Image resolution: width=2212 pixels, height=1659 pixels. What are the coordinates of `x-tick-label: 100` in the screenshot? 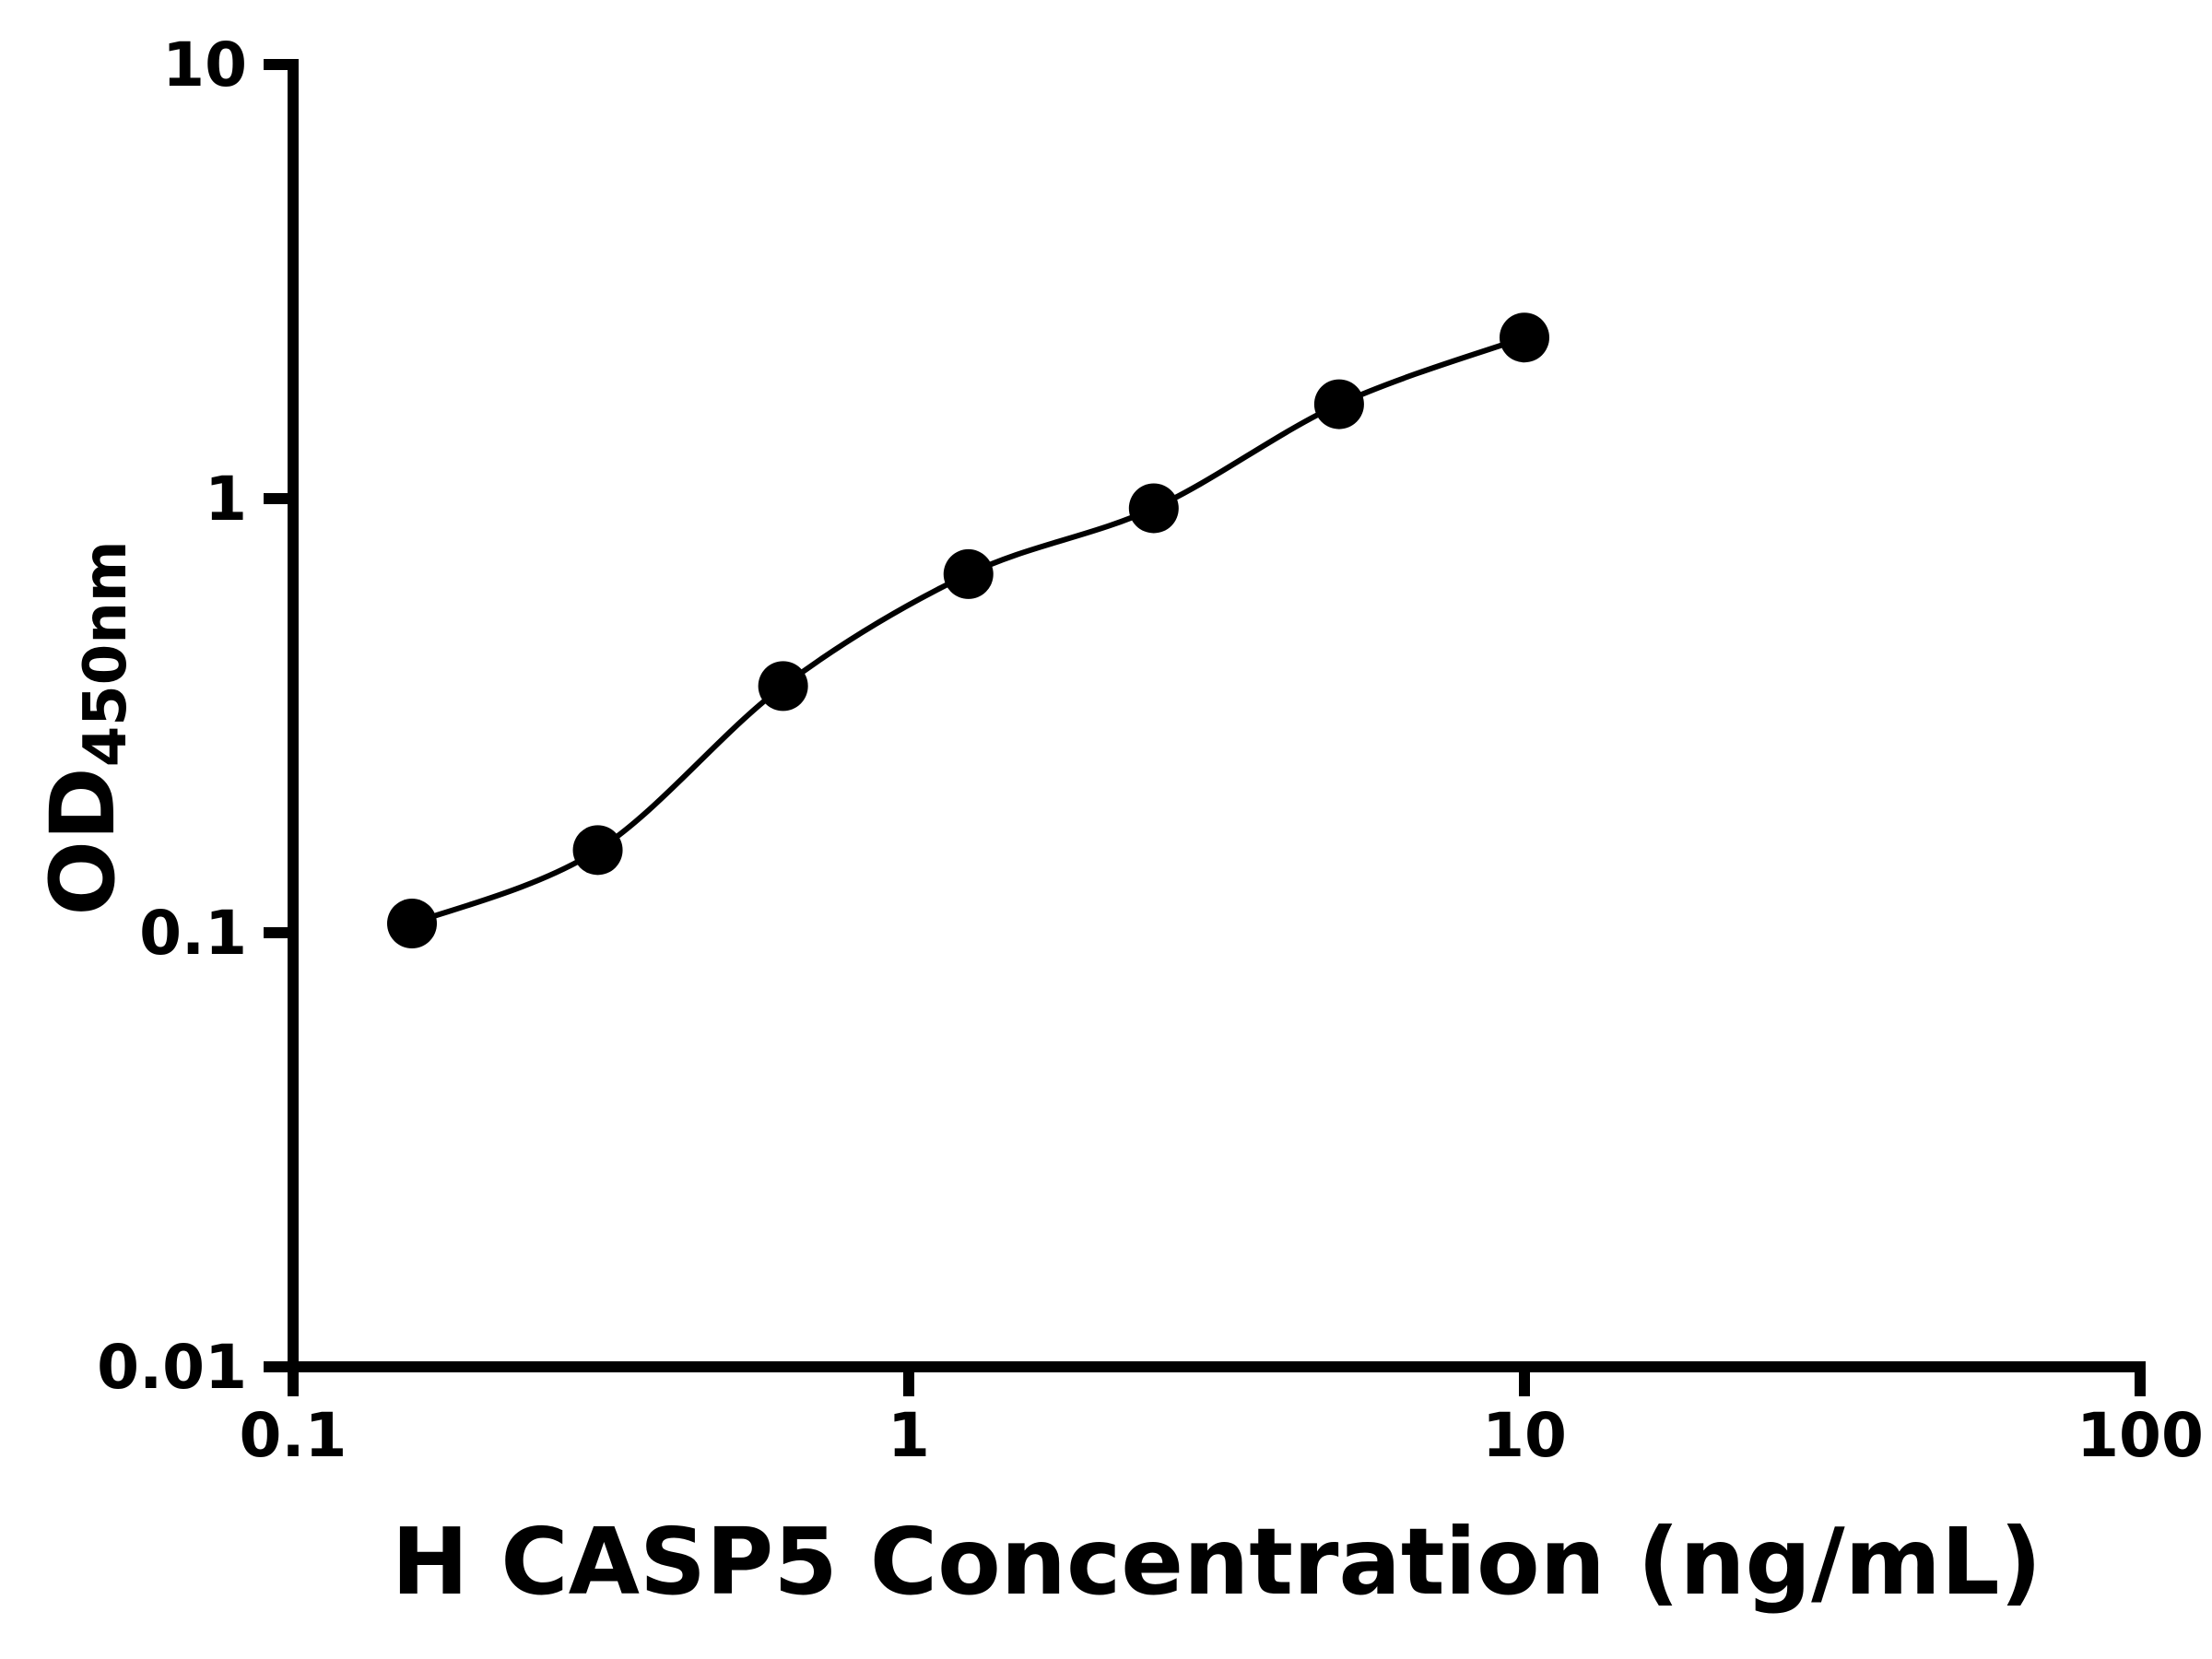 It's located at (2140, 1435).